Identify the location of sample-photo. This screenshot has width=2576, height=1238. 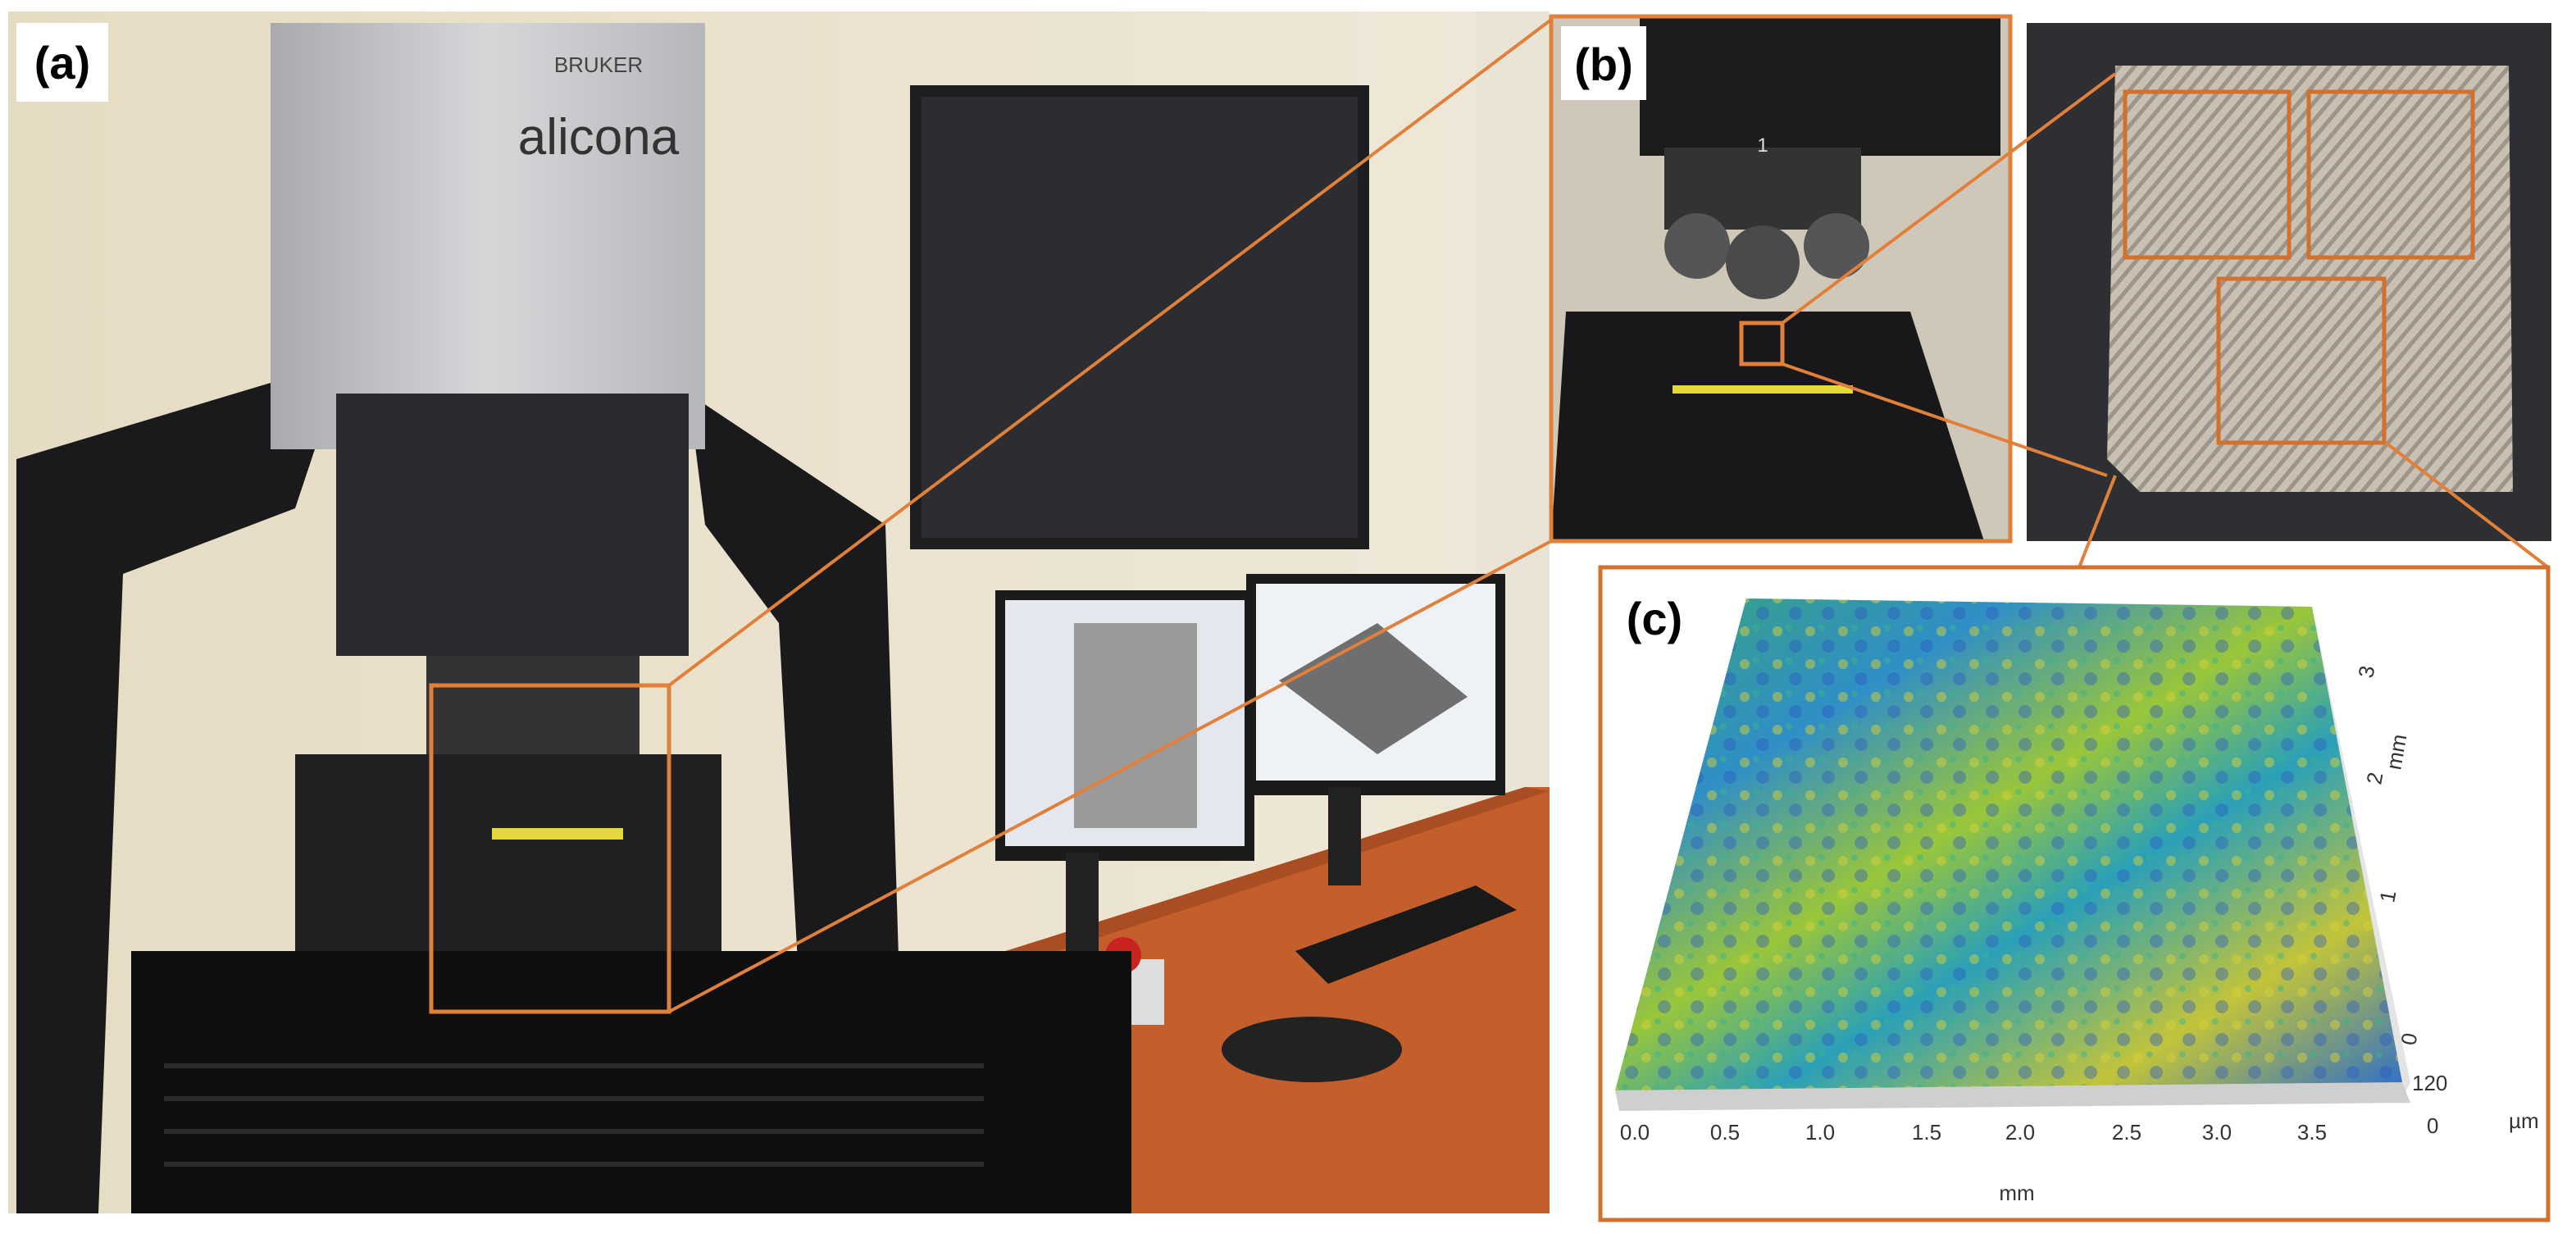
(2289, 282).